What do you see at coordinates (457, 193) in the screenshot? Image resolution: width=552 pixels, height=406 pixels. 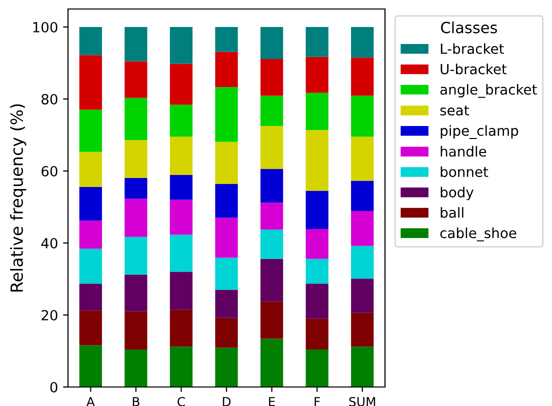 I see `legend-label: body` at bounding box center [457, 193].